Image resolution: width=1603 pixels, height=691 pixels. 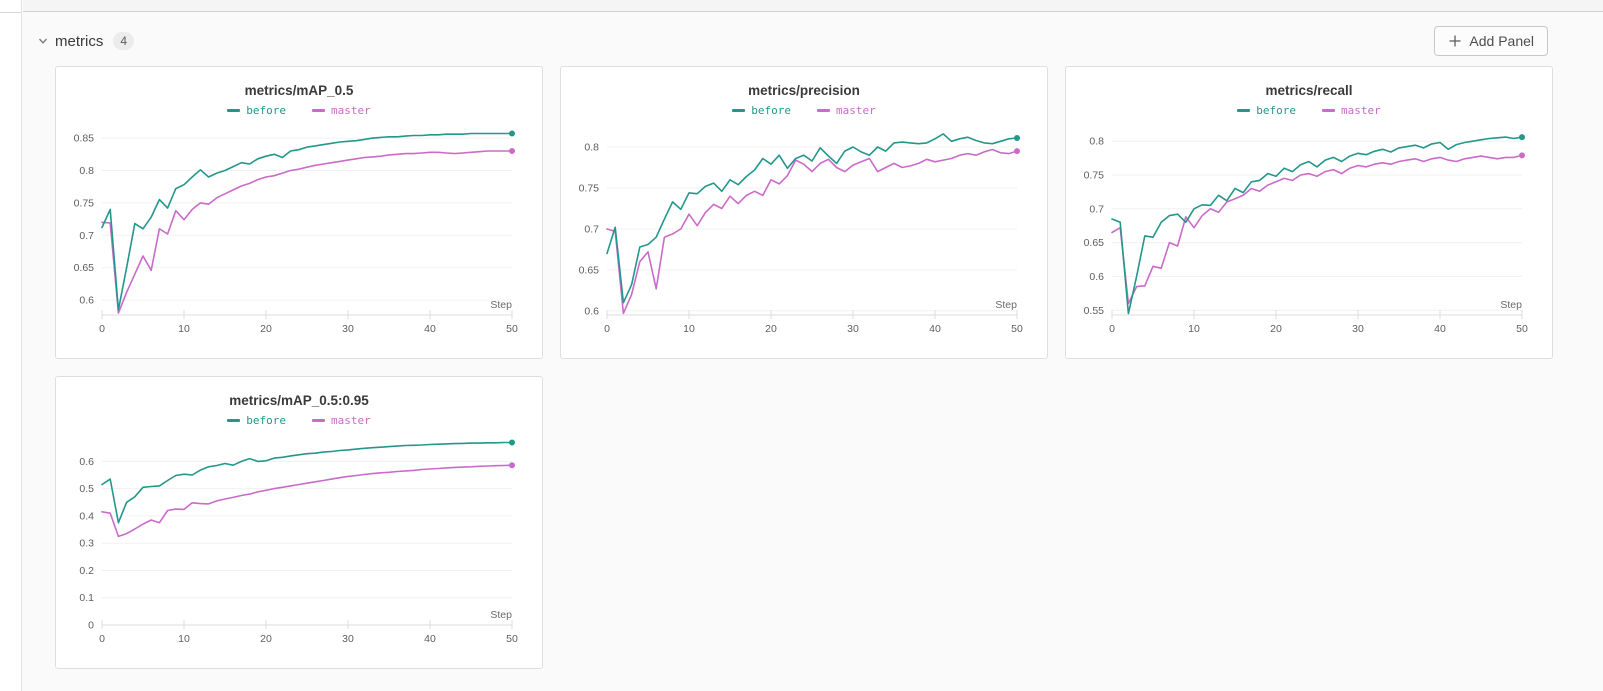 What do you see at coordinates (11, 345) in the screenshot?
I see `left-rail` at bounding box center [11, 345].